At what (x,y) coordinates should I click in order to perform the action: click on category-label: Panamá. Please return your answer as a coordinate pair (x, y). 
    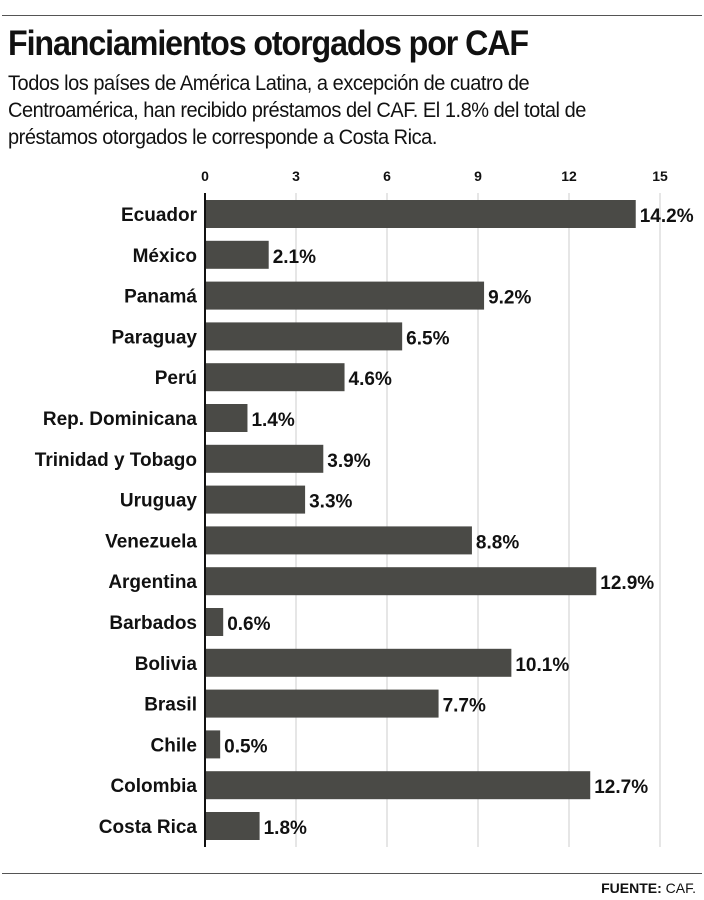
    Looking at the image, I should click on (160, 297).